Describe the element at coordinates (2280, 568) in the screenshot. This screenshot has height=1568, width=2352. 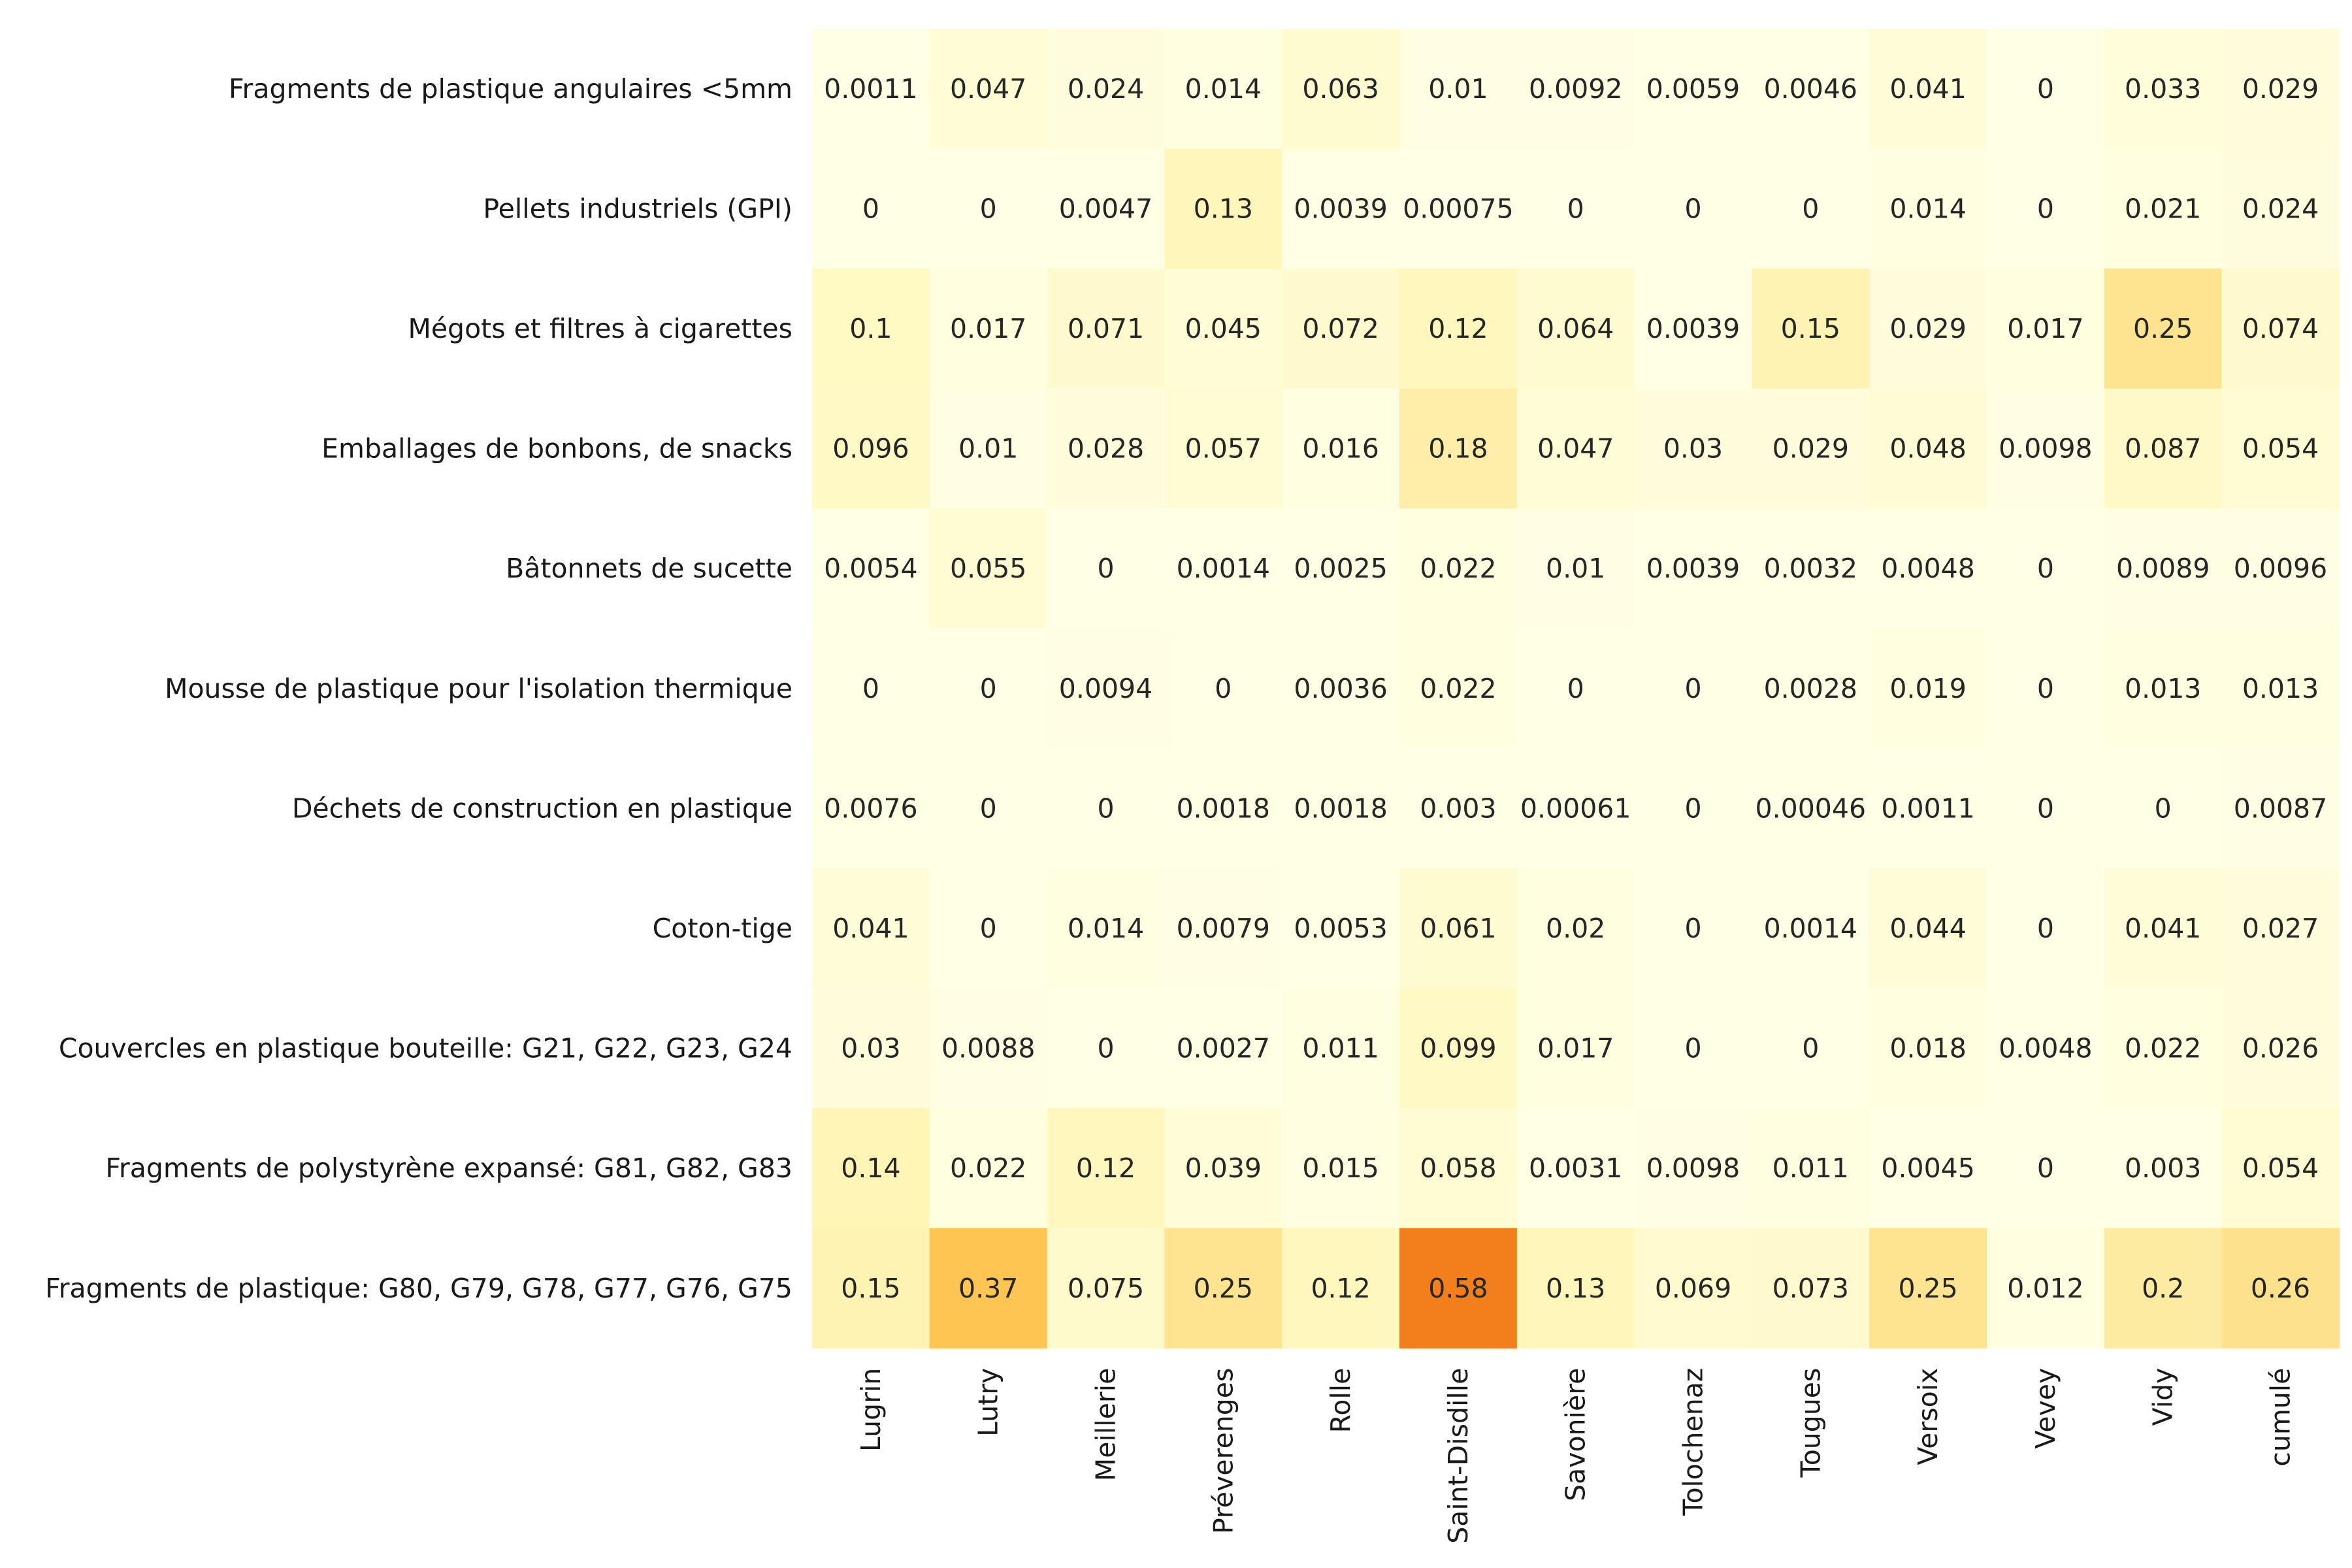
I see `cell-value-label: 0.0096` at that location.